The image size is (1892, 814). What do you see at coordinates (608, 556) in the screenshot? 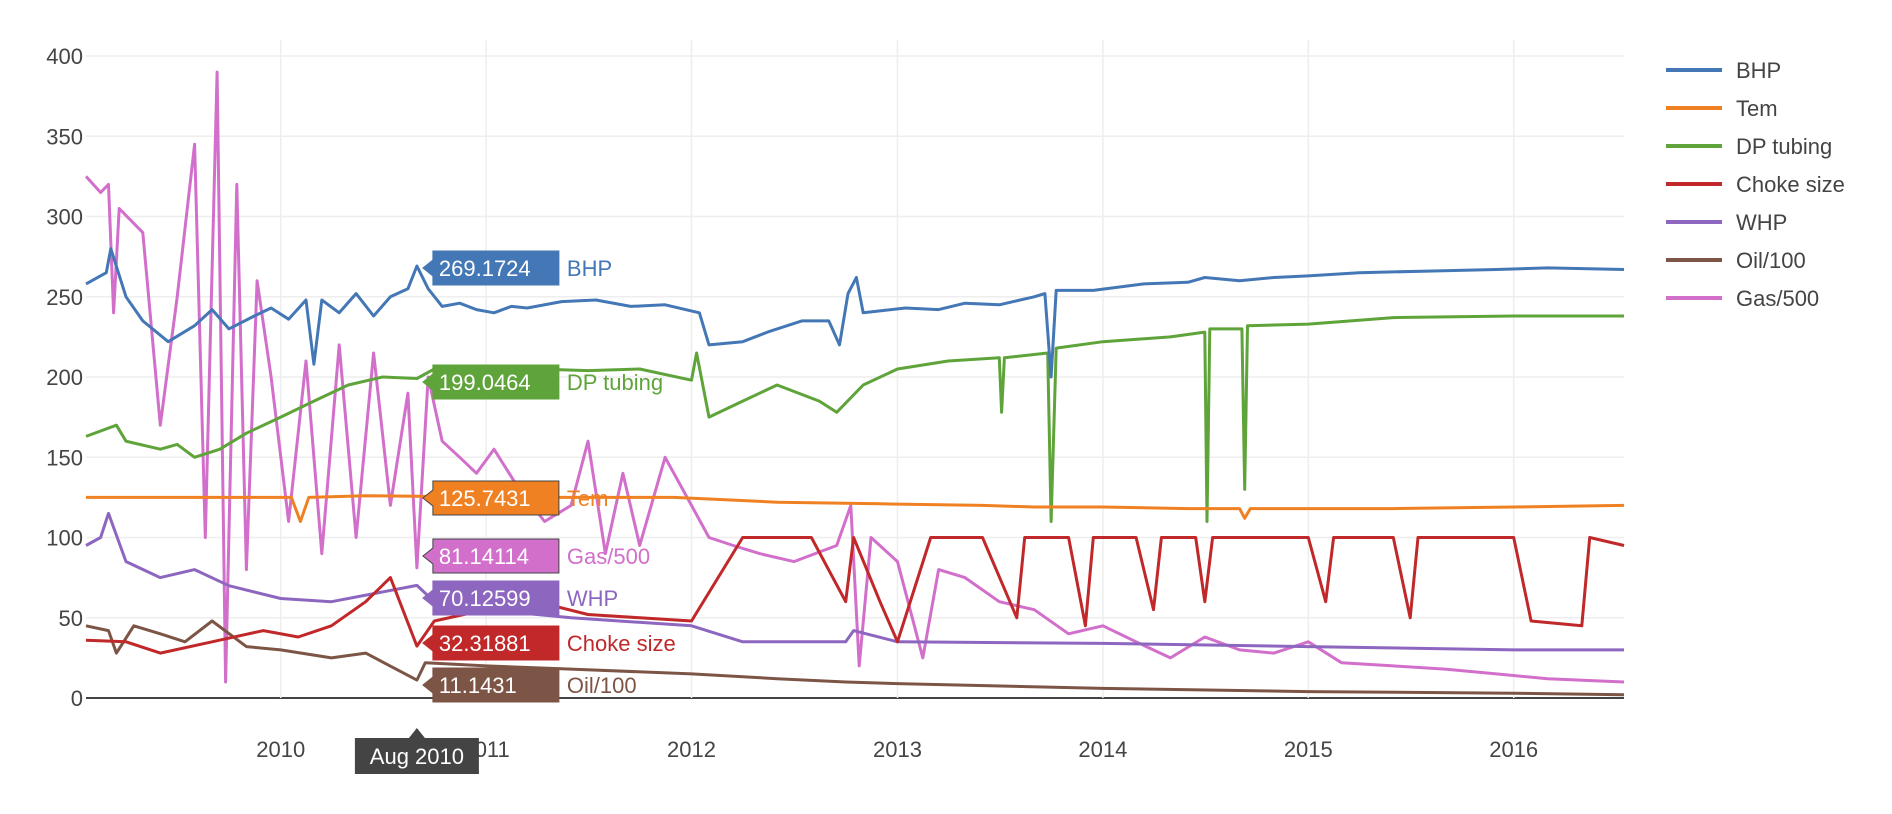
I see `hover-series-name: Gas/500` at bounding box center [608, 556].